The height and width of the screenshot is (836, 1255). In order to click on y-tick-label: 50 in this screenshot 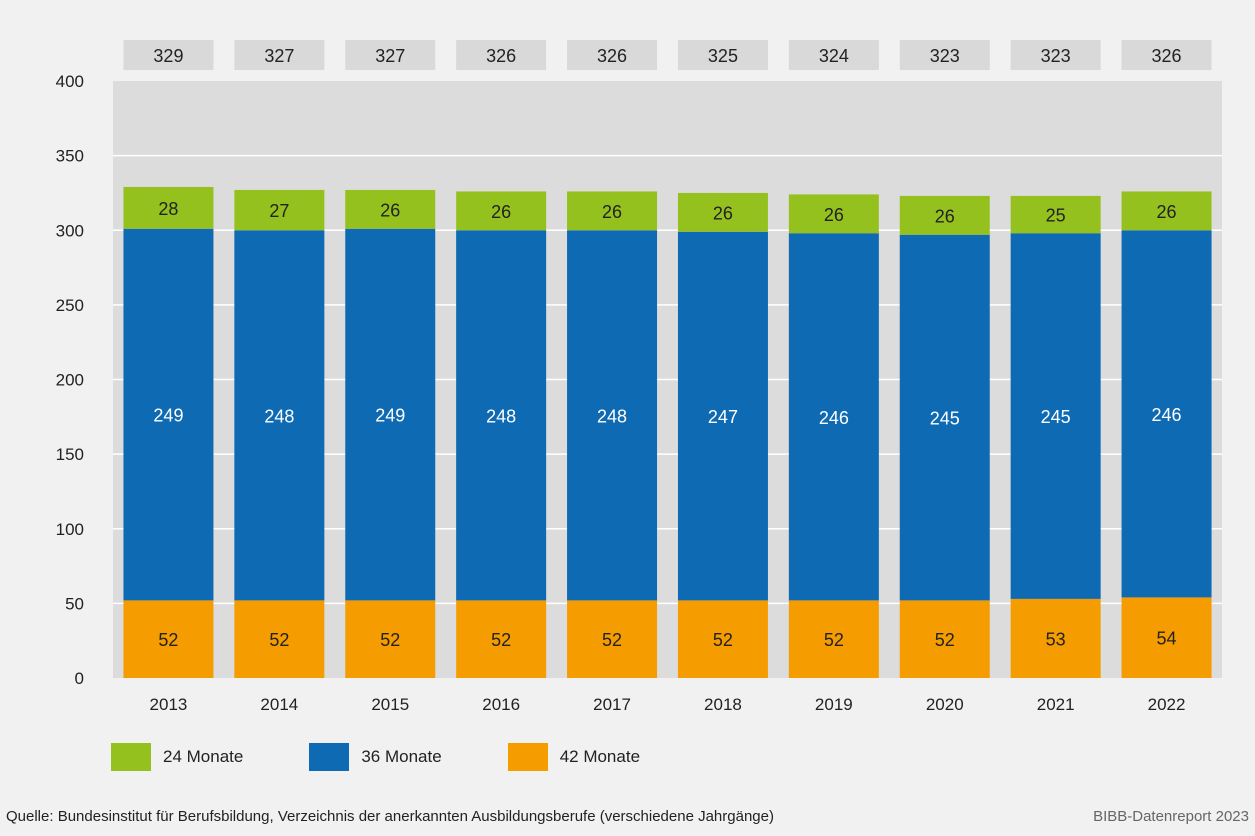, I will do `click(74, 603)`.